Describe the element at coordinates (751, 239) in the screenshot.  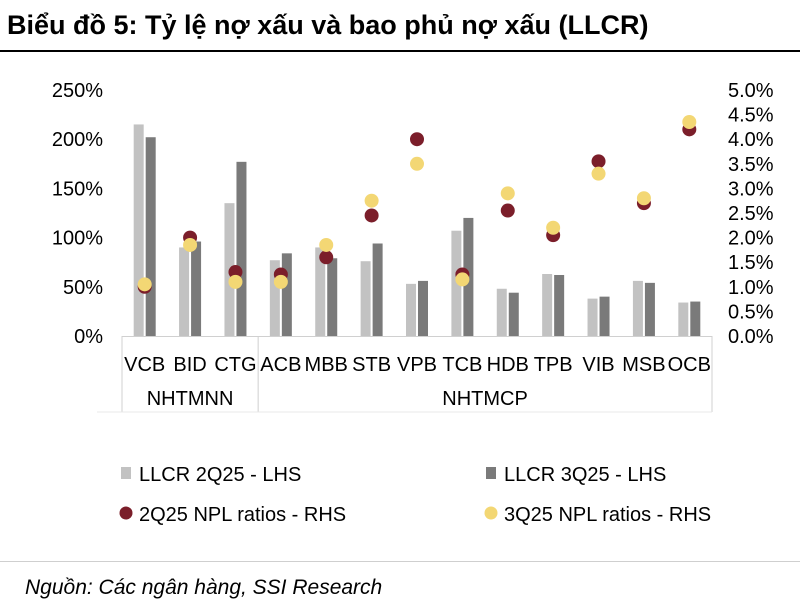
I see `right-tick-label: 2.0%` at that location.